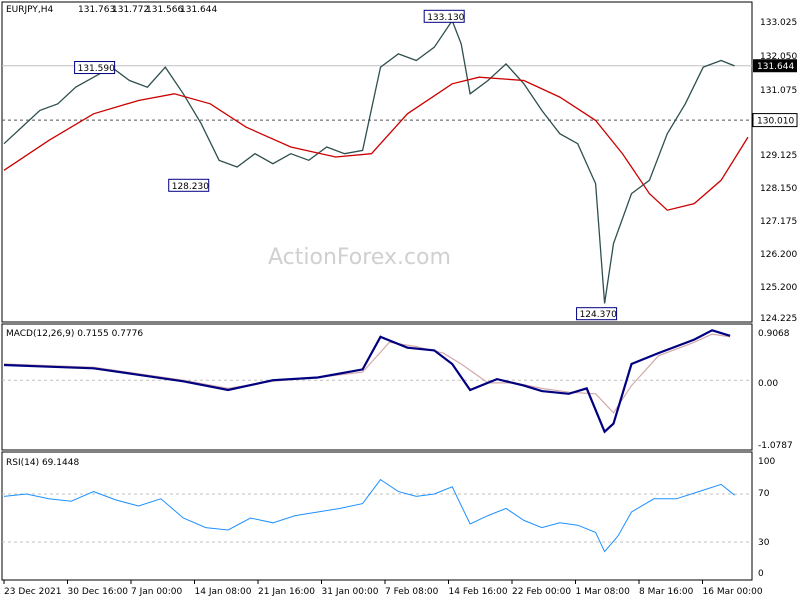 Image resolution: width=800 pixels, height=600 pixels. What do you see at coordinates (778, 319) in the screenshot?
I see `price-y-tick: 124.225` at bounding box center [778, 319].